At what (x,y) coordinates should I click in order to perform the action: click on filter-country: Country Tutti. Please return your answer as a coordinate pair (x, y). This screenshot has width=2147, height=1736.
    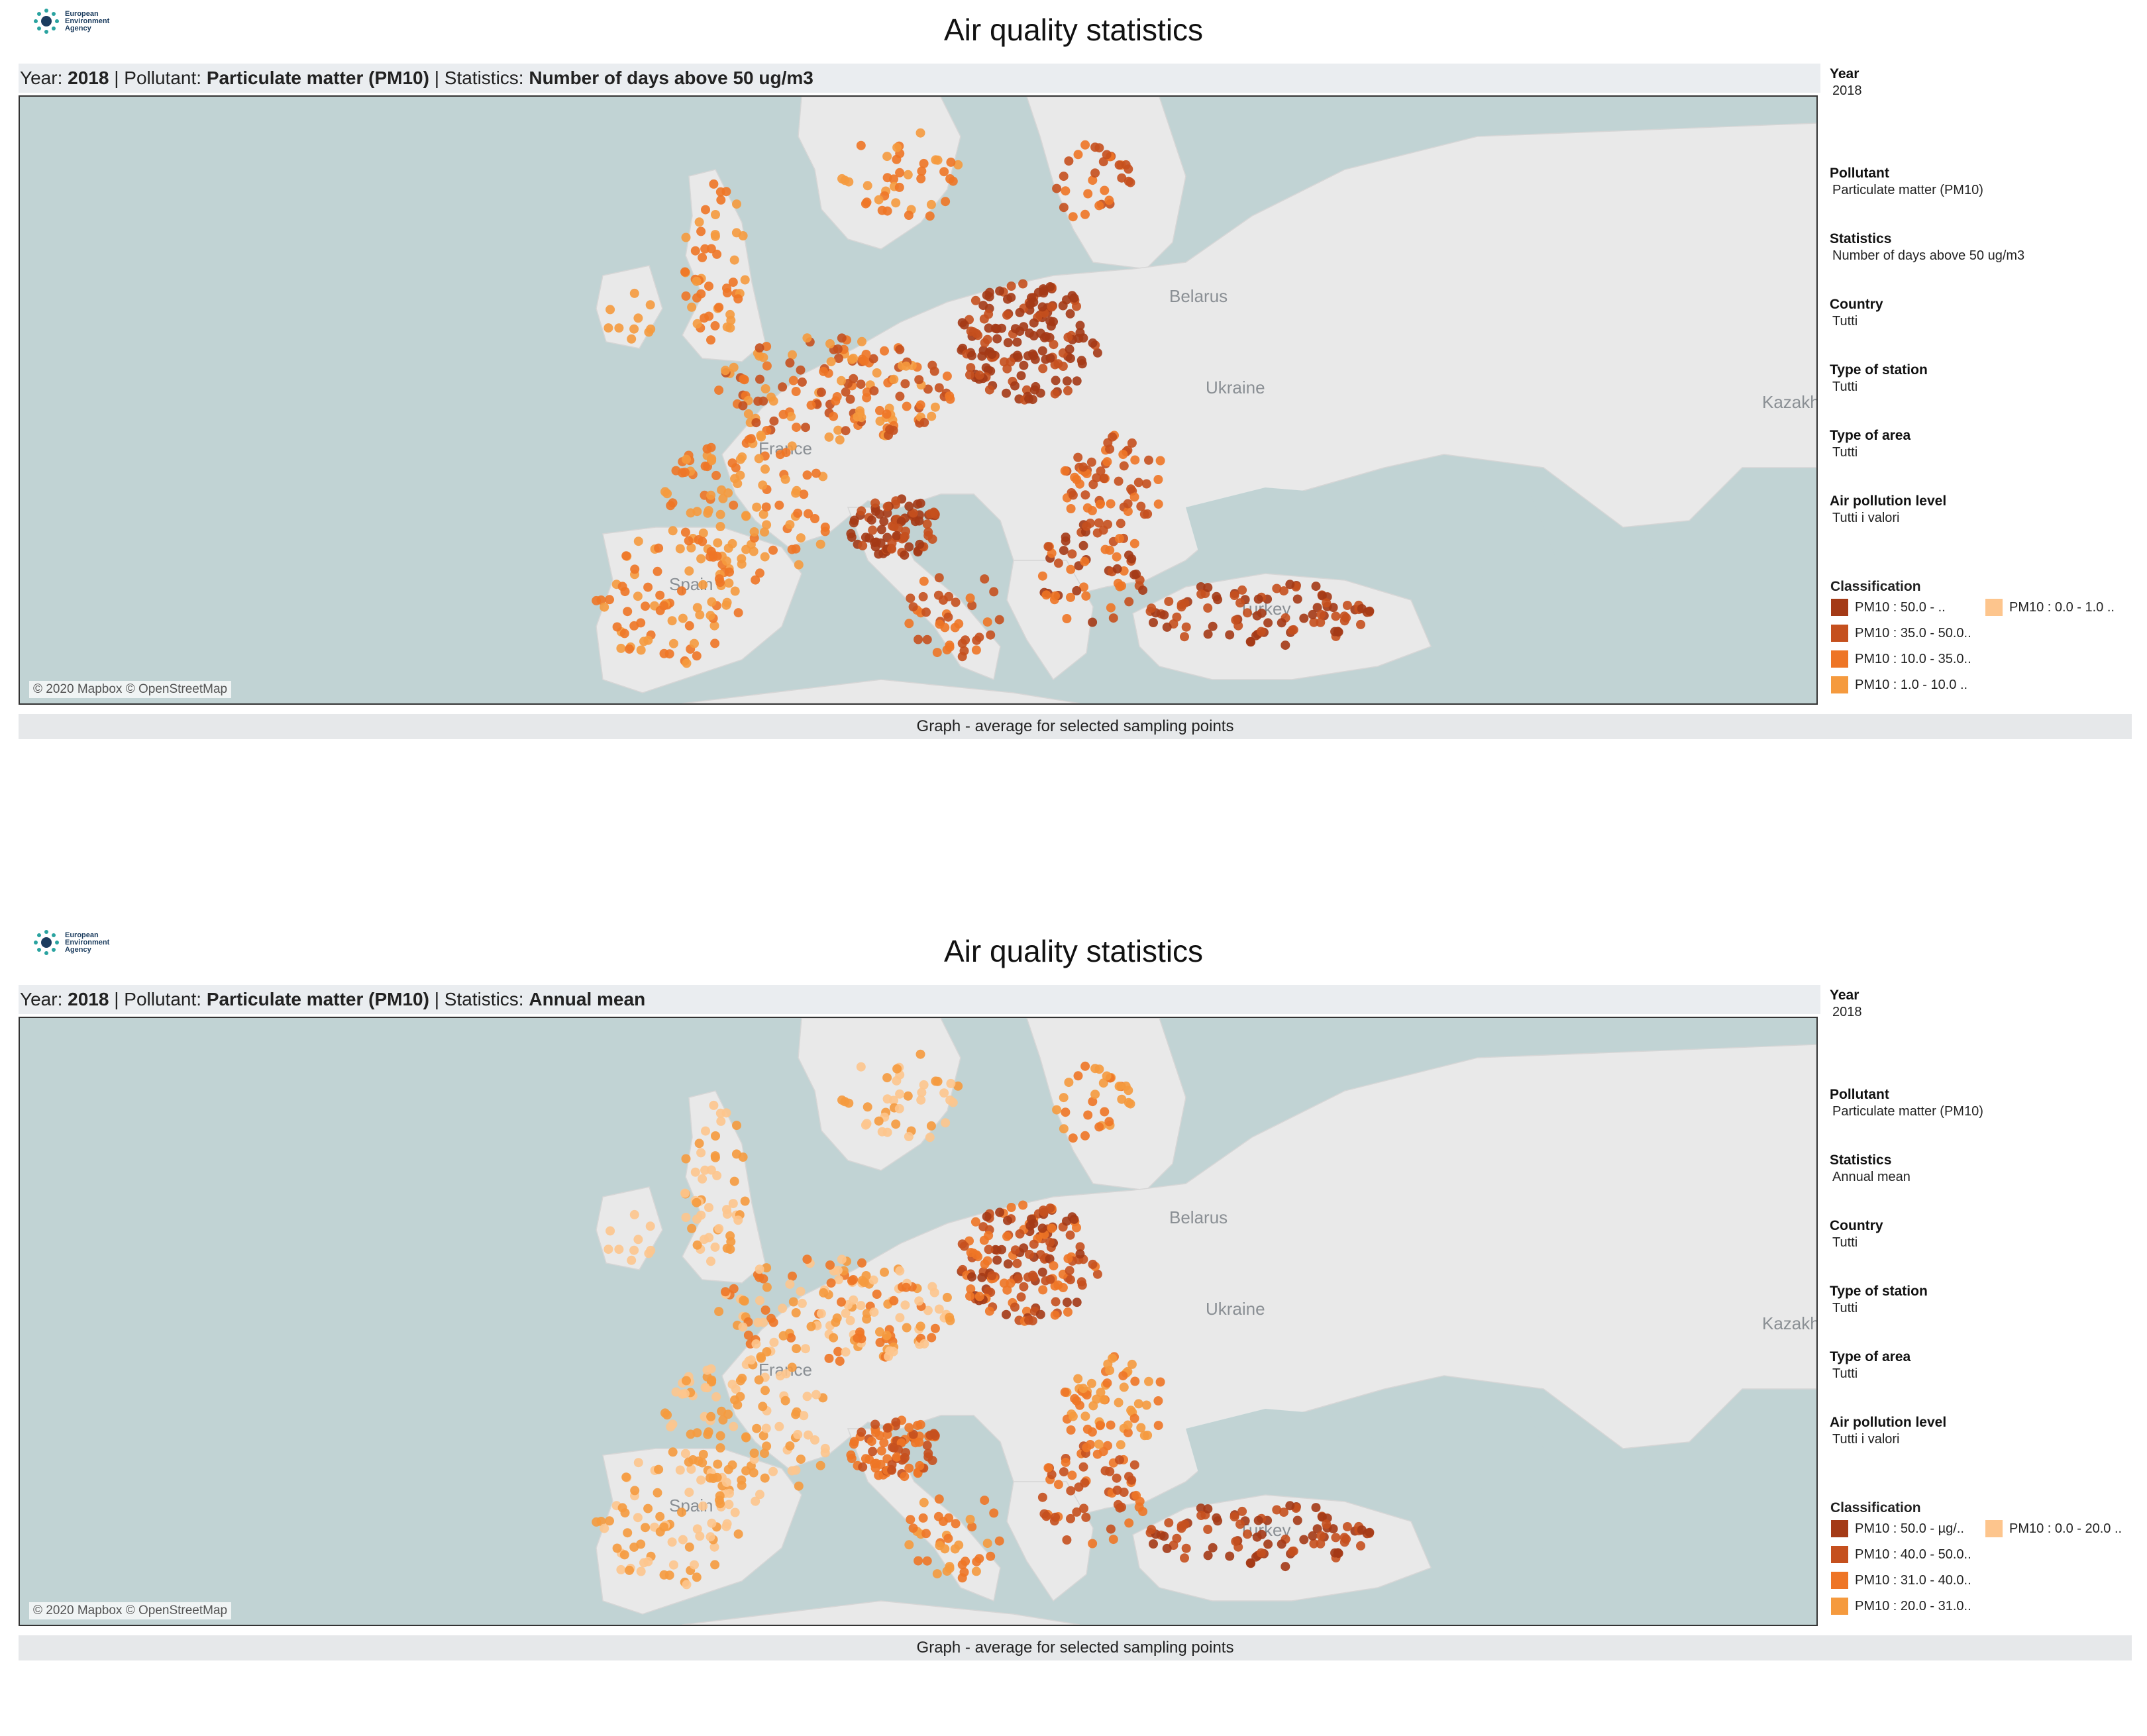
    Looking at the image, I should click on (1982, 1234).